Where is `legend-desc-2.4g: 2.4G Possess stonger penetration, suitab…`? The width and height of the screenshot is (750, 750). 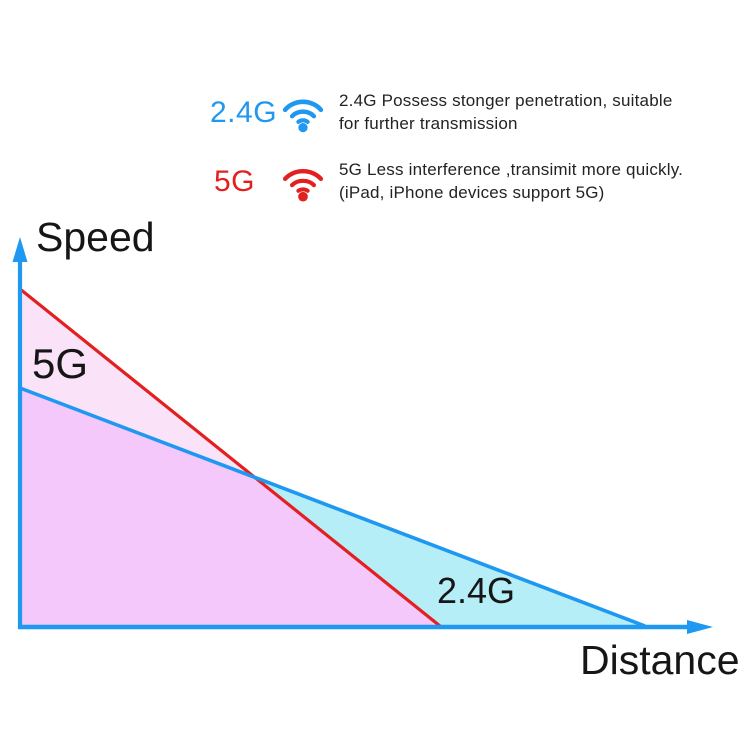
legend-desc-2.4g: 2.4G Possess stonger penetration, suitab… is located at coordinates (505, 112).